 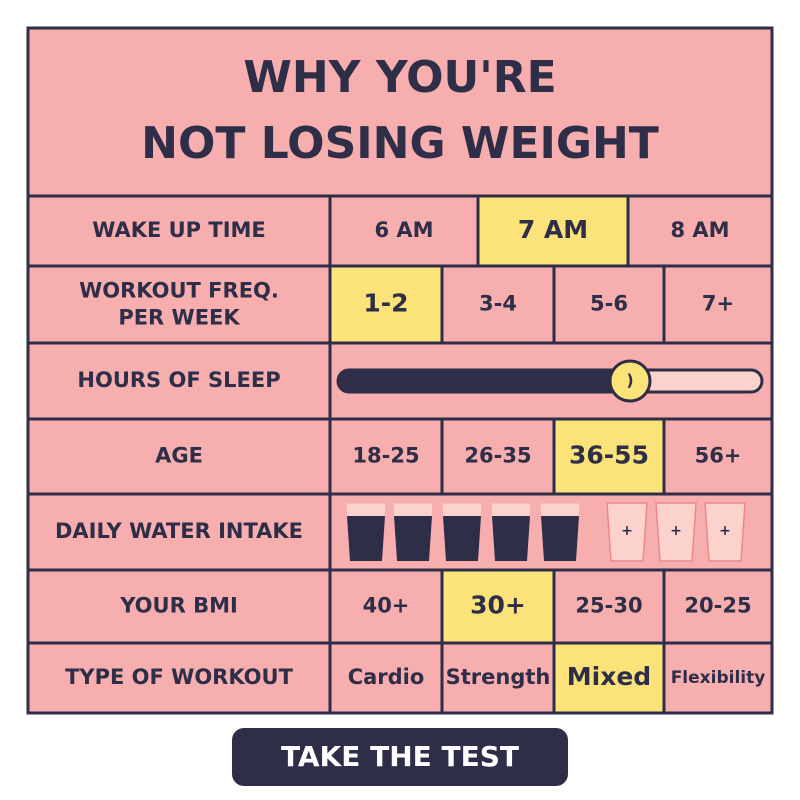 I want to click on option-label: 8 AM, so click(x=699, y=230).